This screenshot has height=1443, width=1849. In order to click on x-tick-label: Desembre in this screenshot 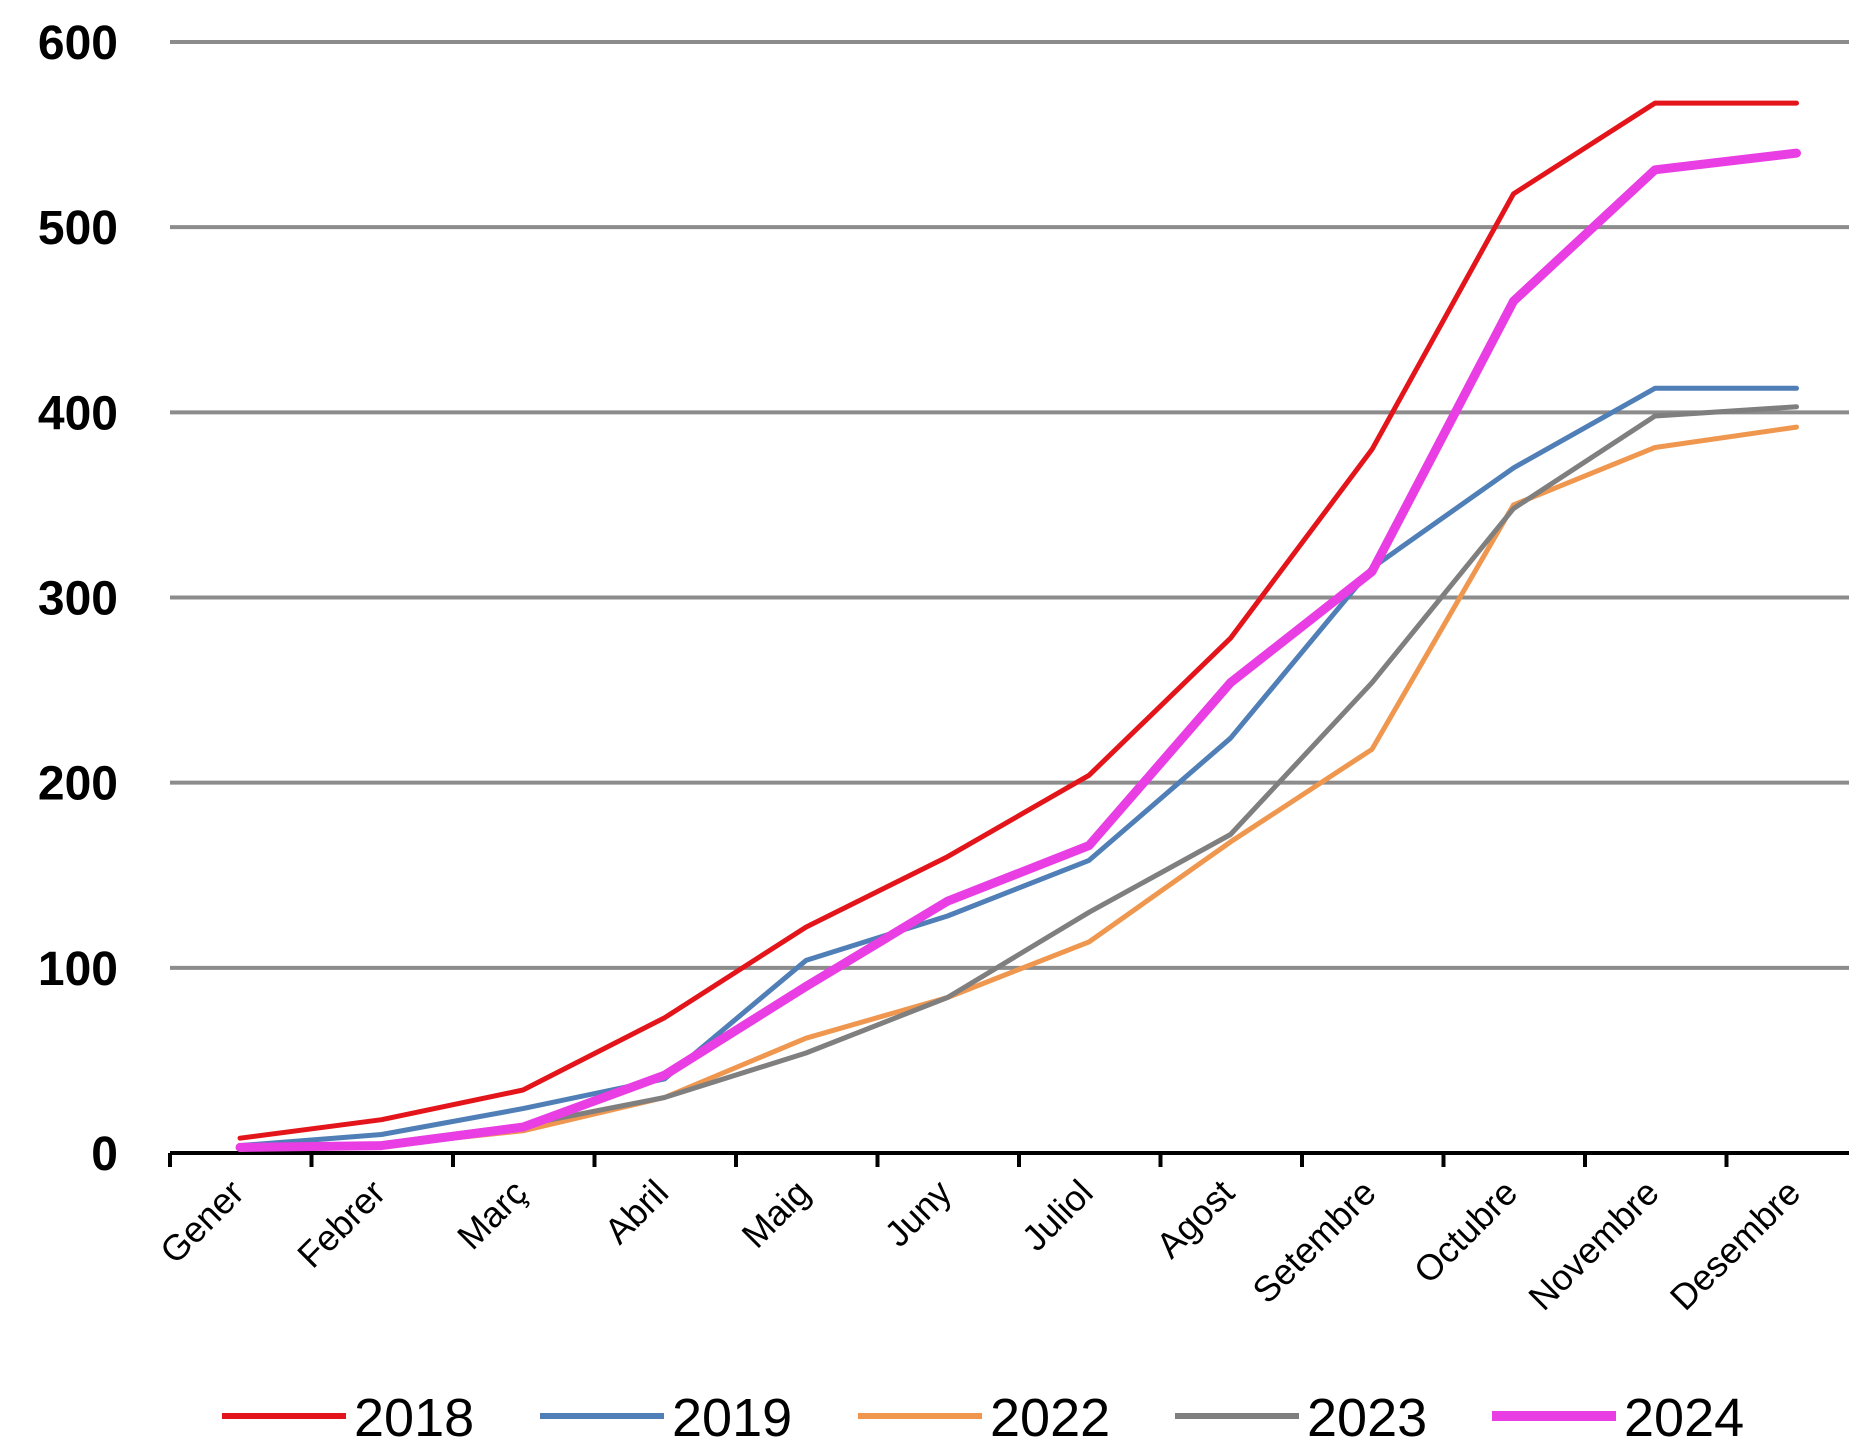, I will do `click(1735, 1245)`.